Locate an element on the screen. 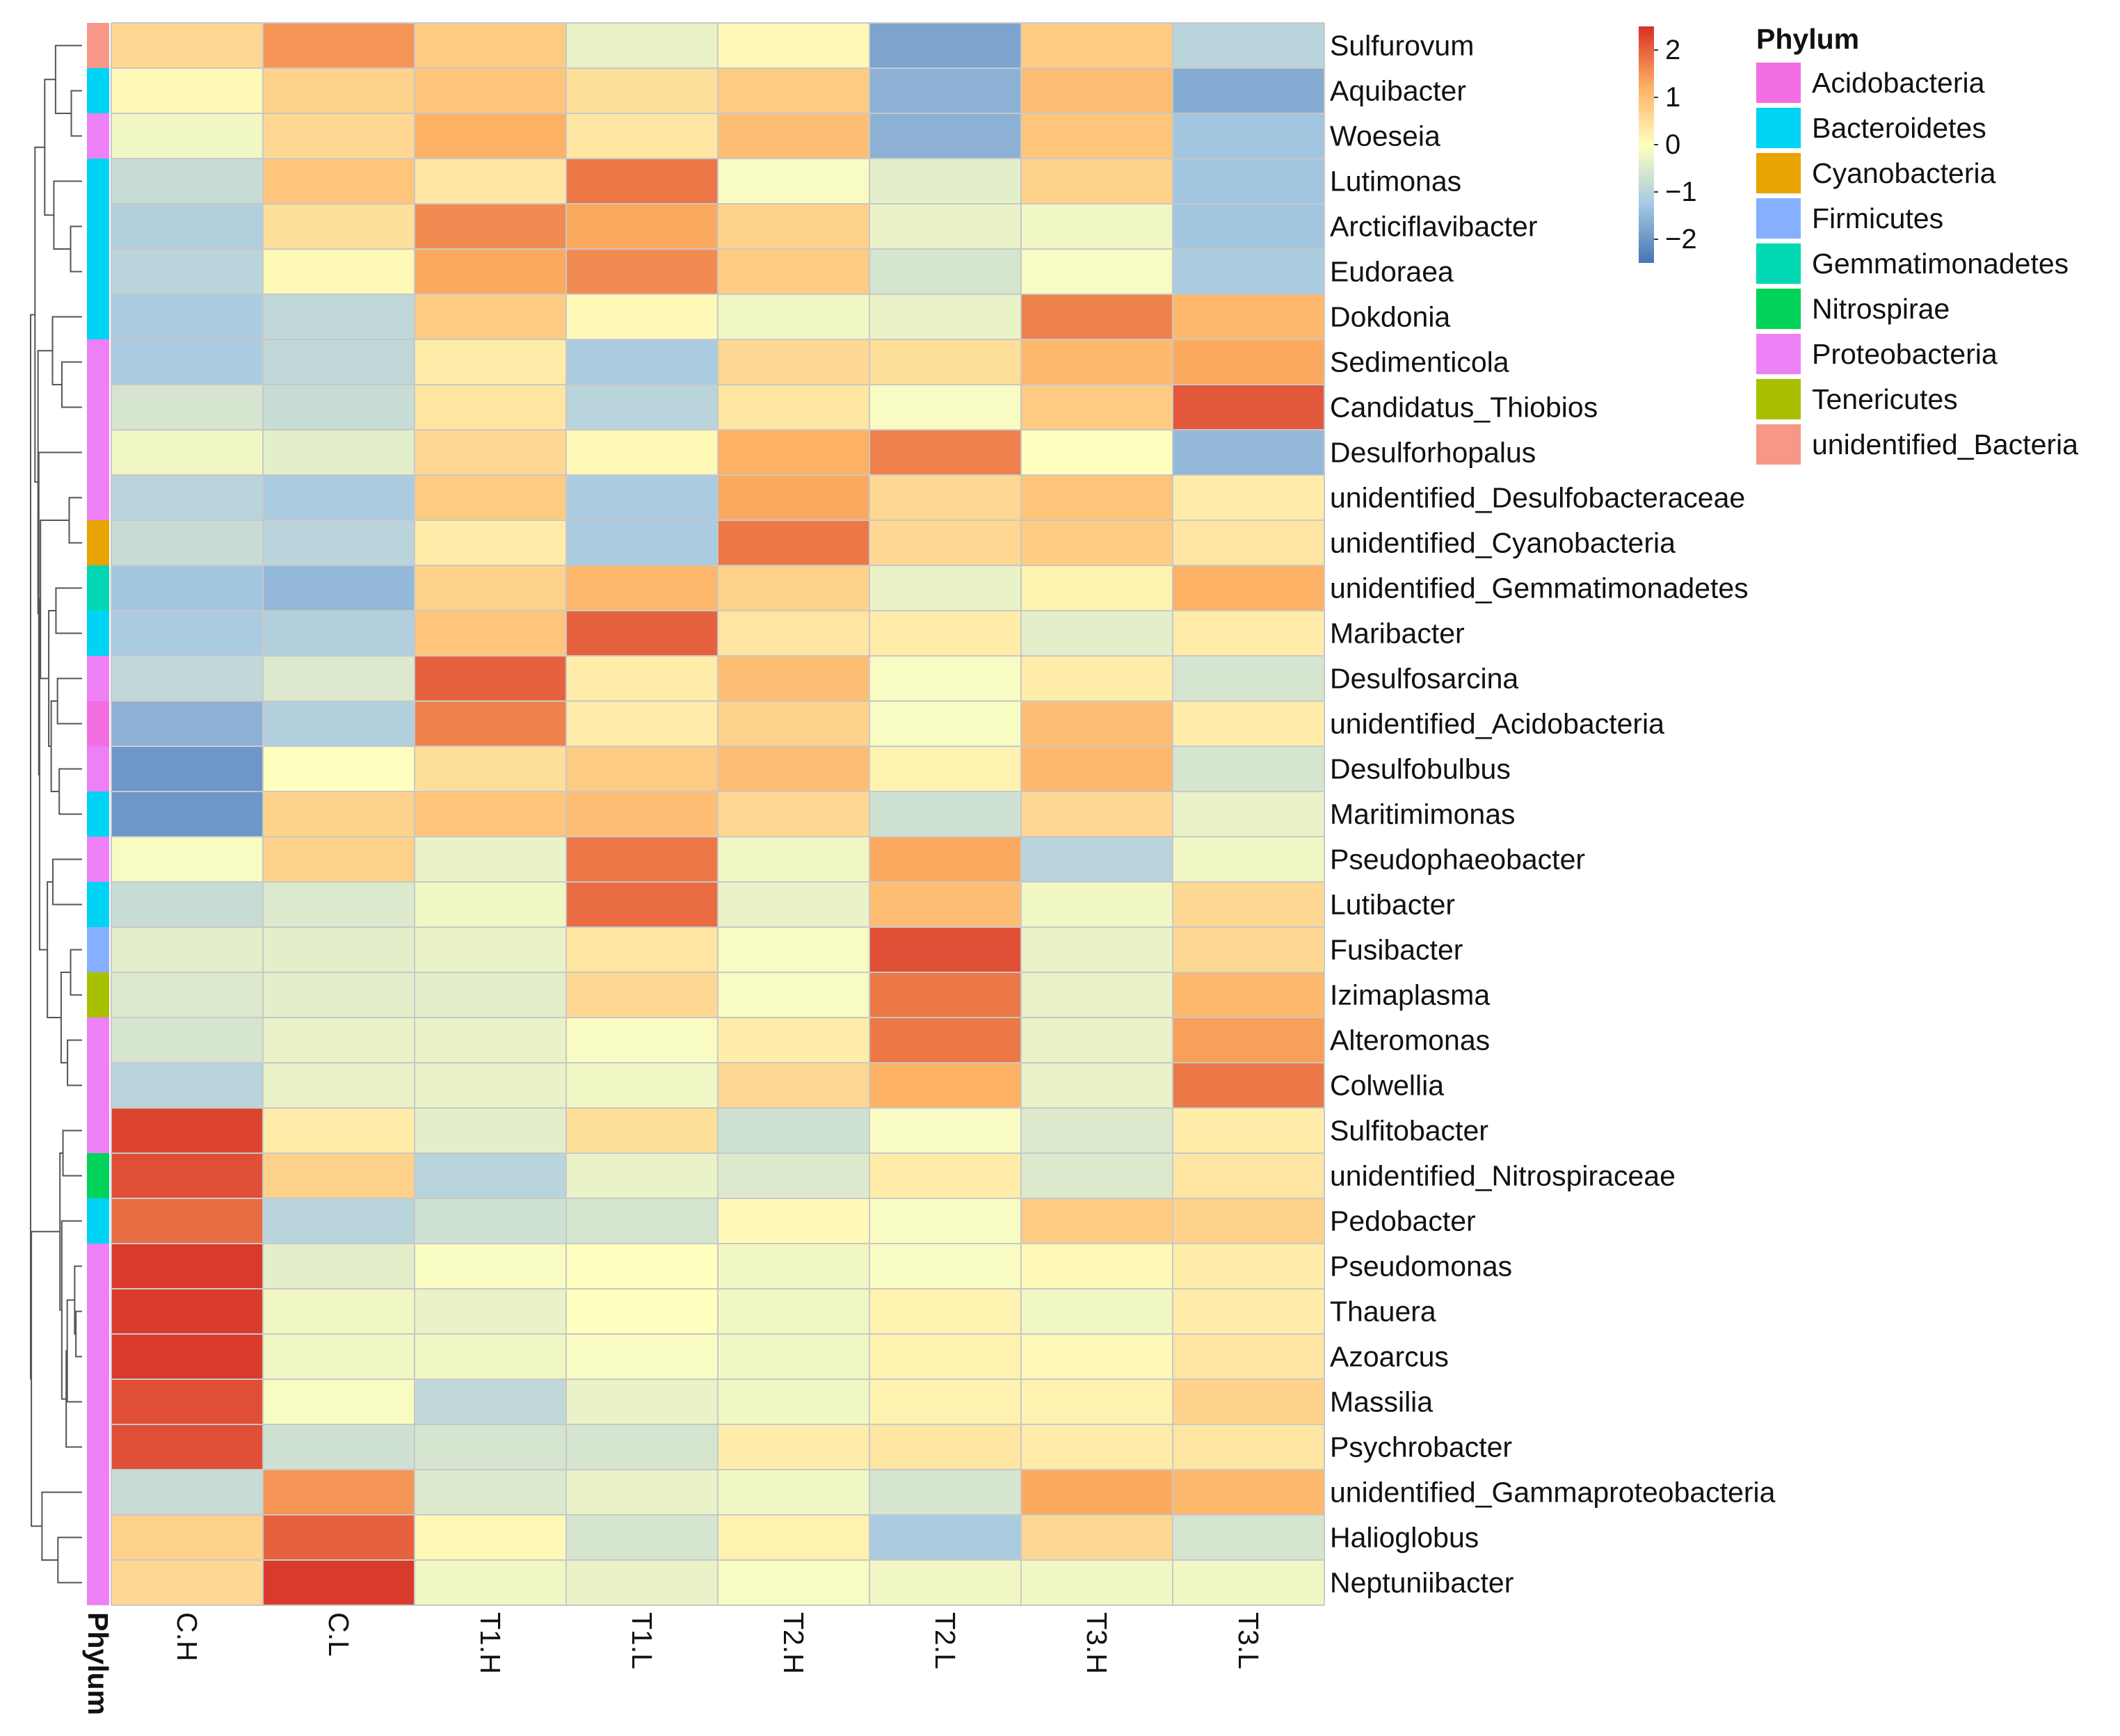 This screenshot has width=2120, height=1736. phylum-legend-label: Bacteroidetes is located at coordinates (1899, 128).